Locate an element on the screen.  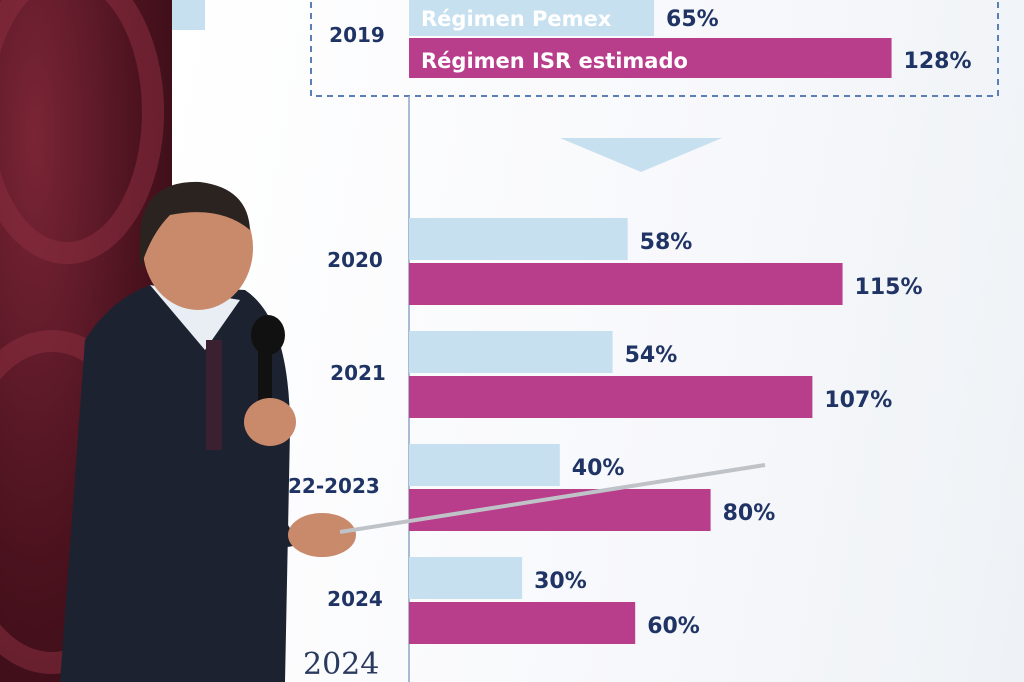
legend-value-label: 65% is located at coordinates (692, 19).